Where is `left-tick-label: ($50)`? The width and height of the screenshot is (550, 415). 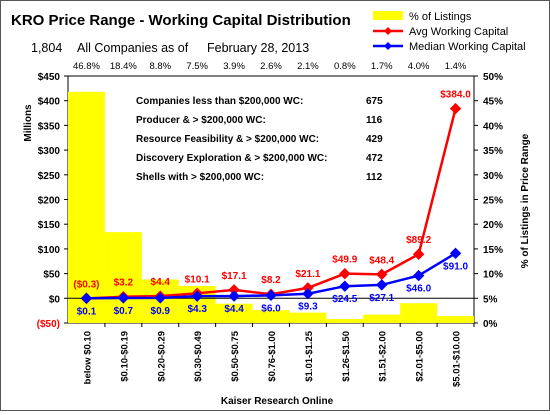 left-tick-label: ($50) is located at coordinates (48, 324).